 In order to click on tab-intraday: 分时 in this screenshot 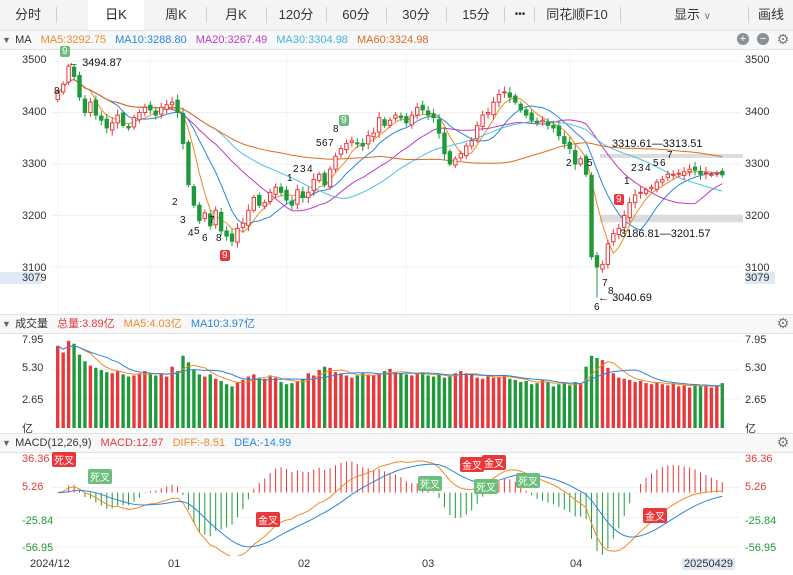, I will do `click(27, 14)`.